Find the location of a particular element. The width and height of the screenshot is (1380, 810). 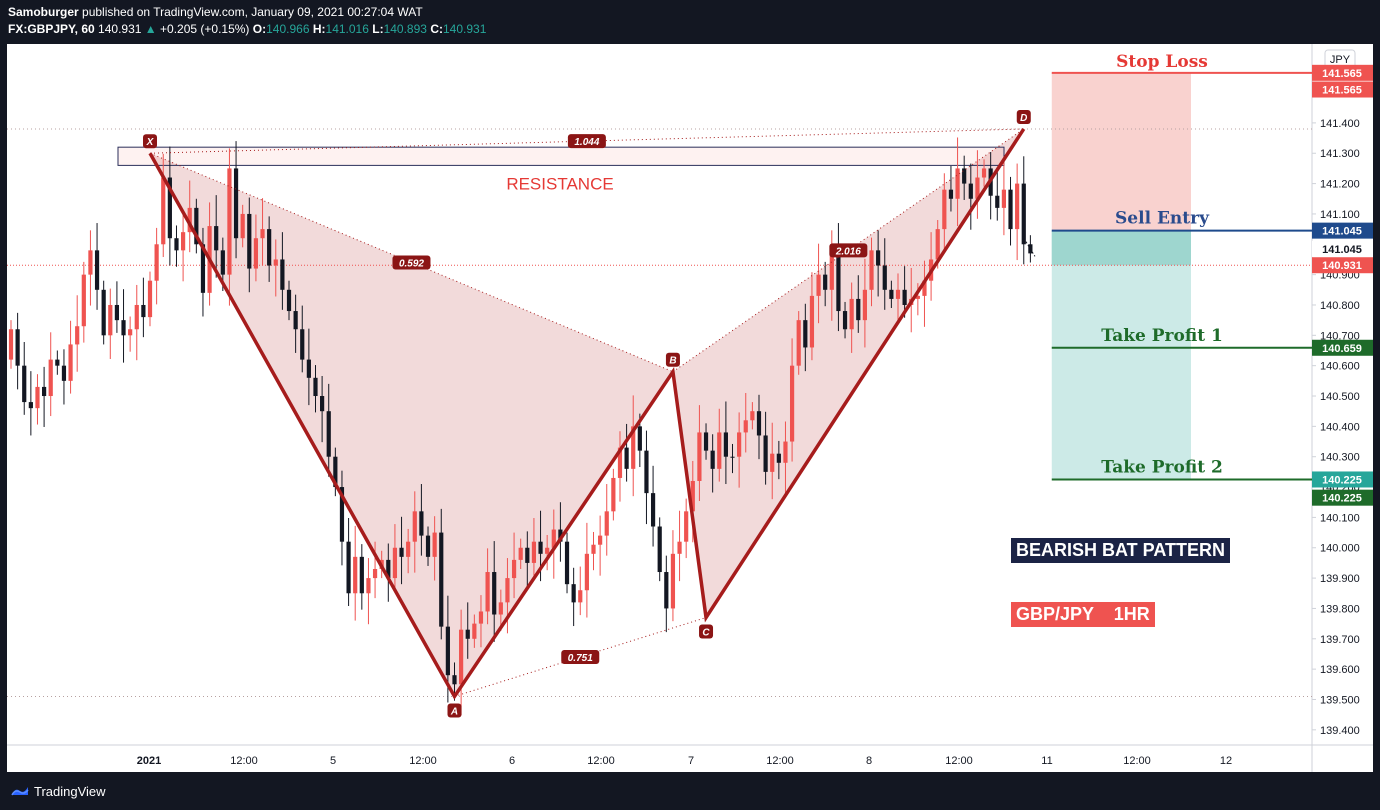

pattern-point-label: A is located at coordinates (454, 711).